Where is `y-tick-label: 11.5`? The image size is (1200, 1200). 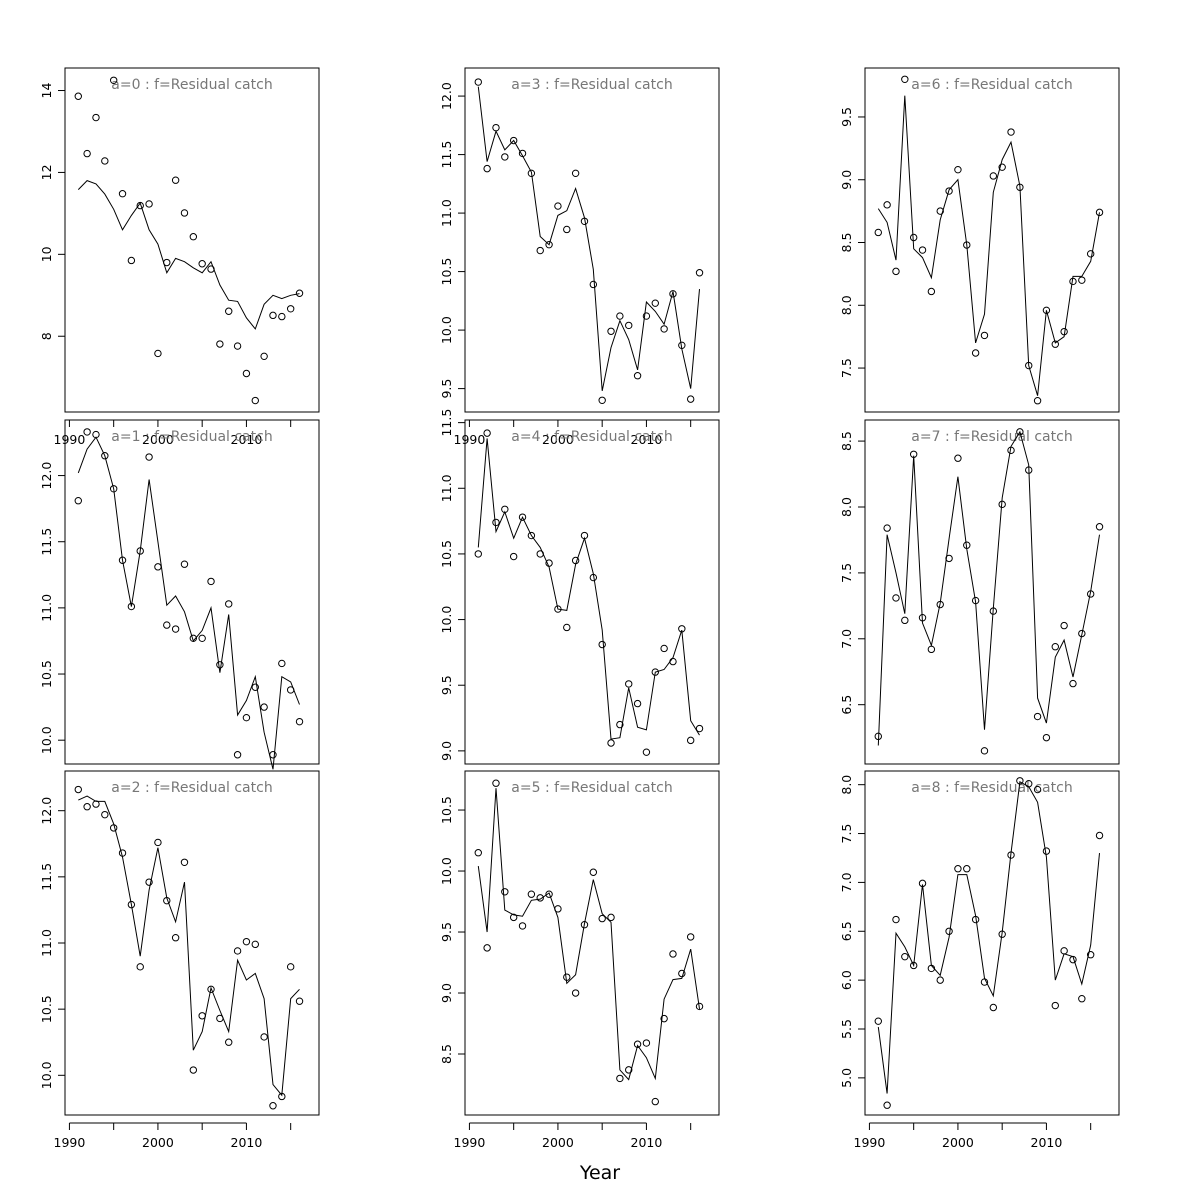
y-tick-label: 11.5 is located at coordinates (446, 423).